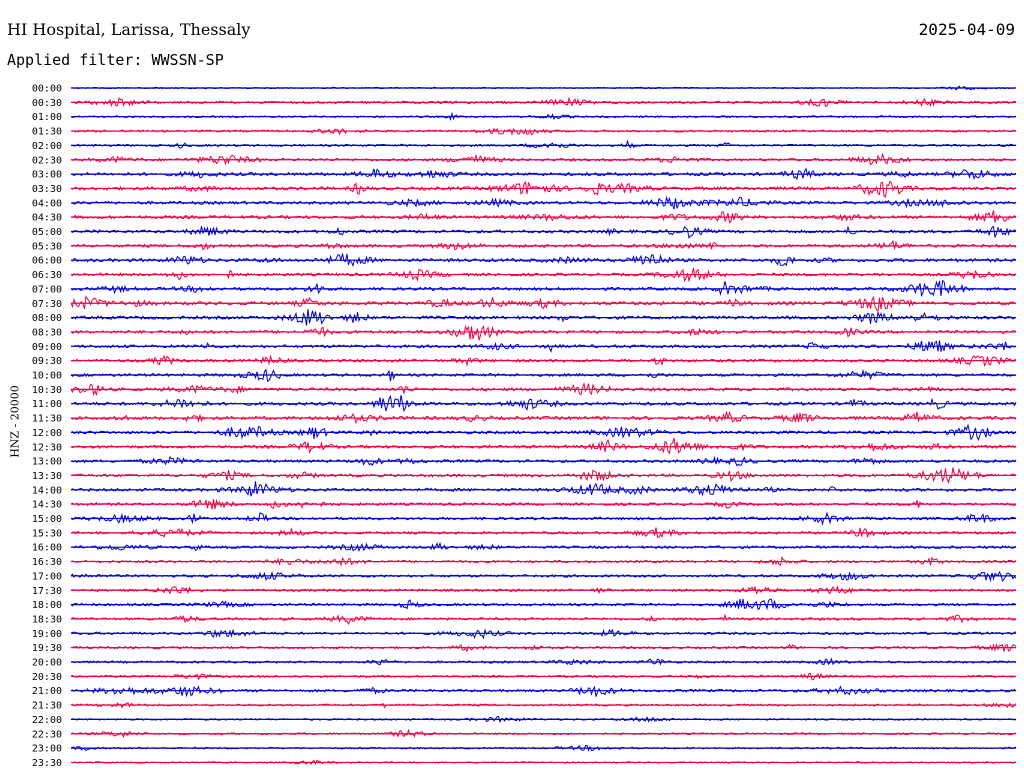  What do you see at coordinates (47, 289) in the screenshot?
I see `row-time-label: 07:00` at bounding box center [47, 289].